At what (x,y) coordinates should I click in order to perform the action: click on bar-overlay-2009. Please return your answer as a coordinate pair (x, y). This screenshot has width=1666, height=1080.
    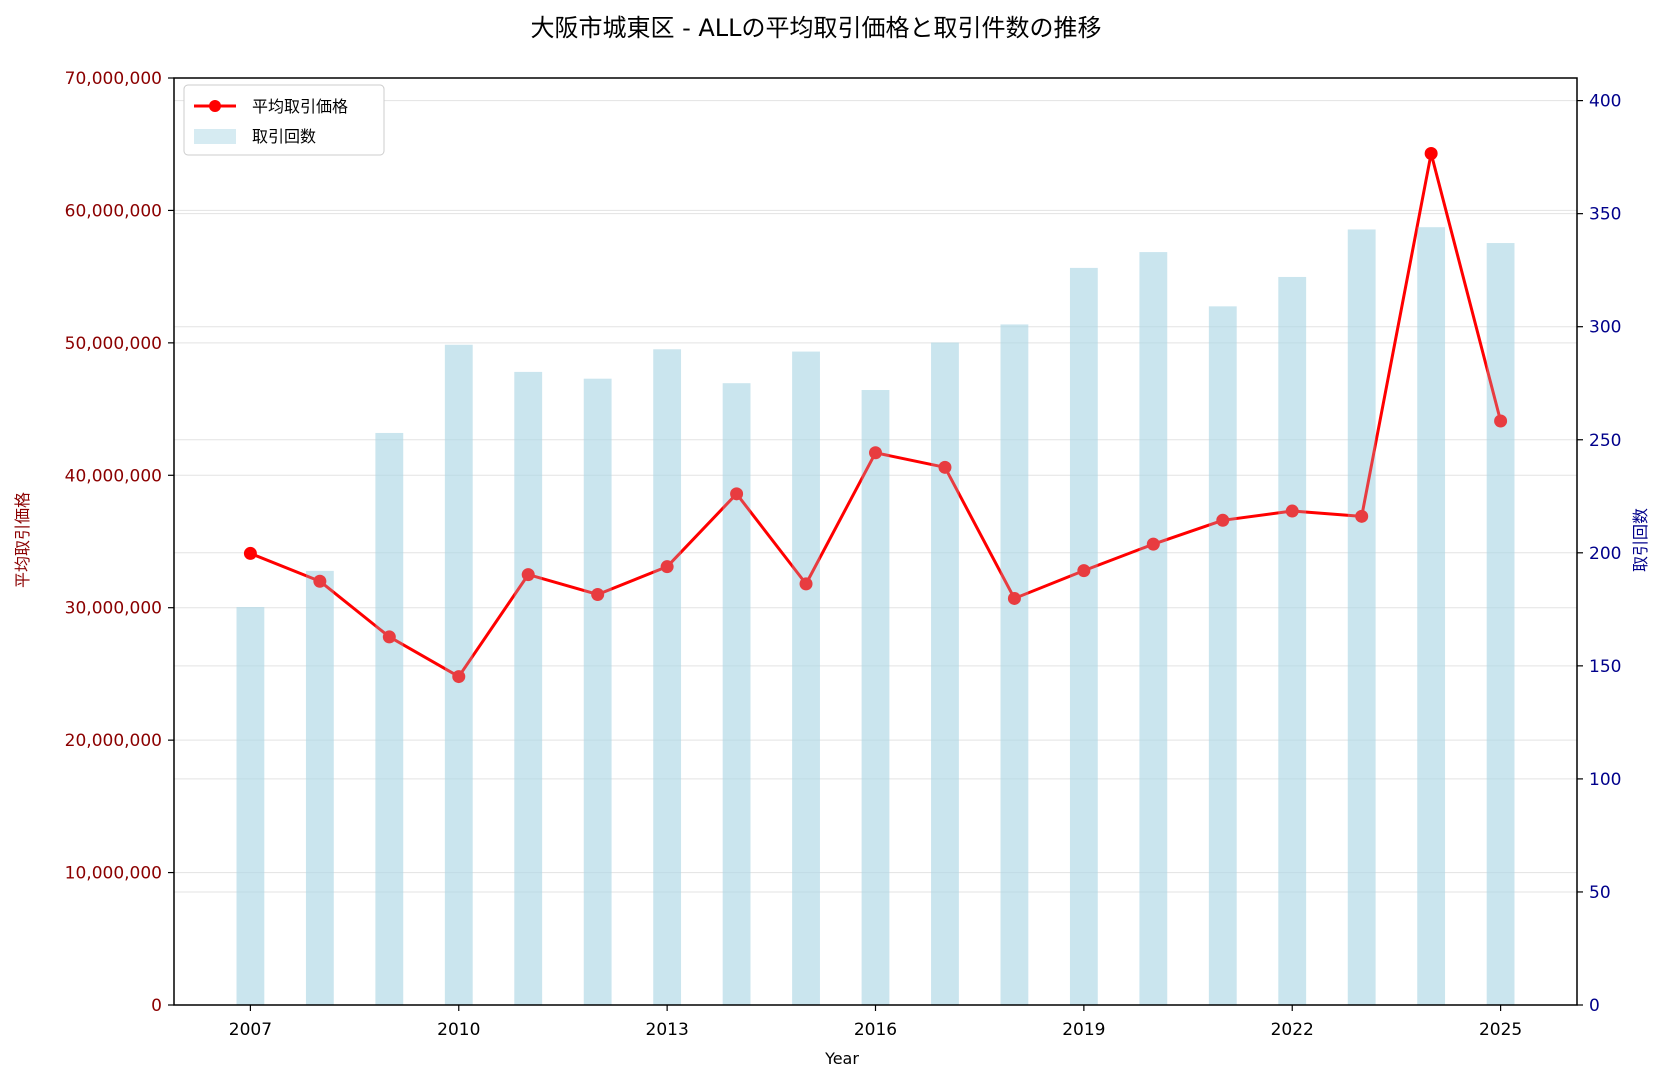
    Looking at the image, I should click on (389, 719).